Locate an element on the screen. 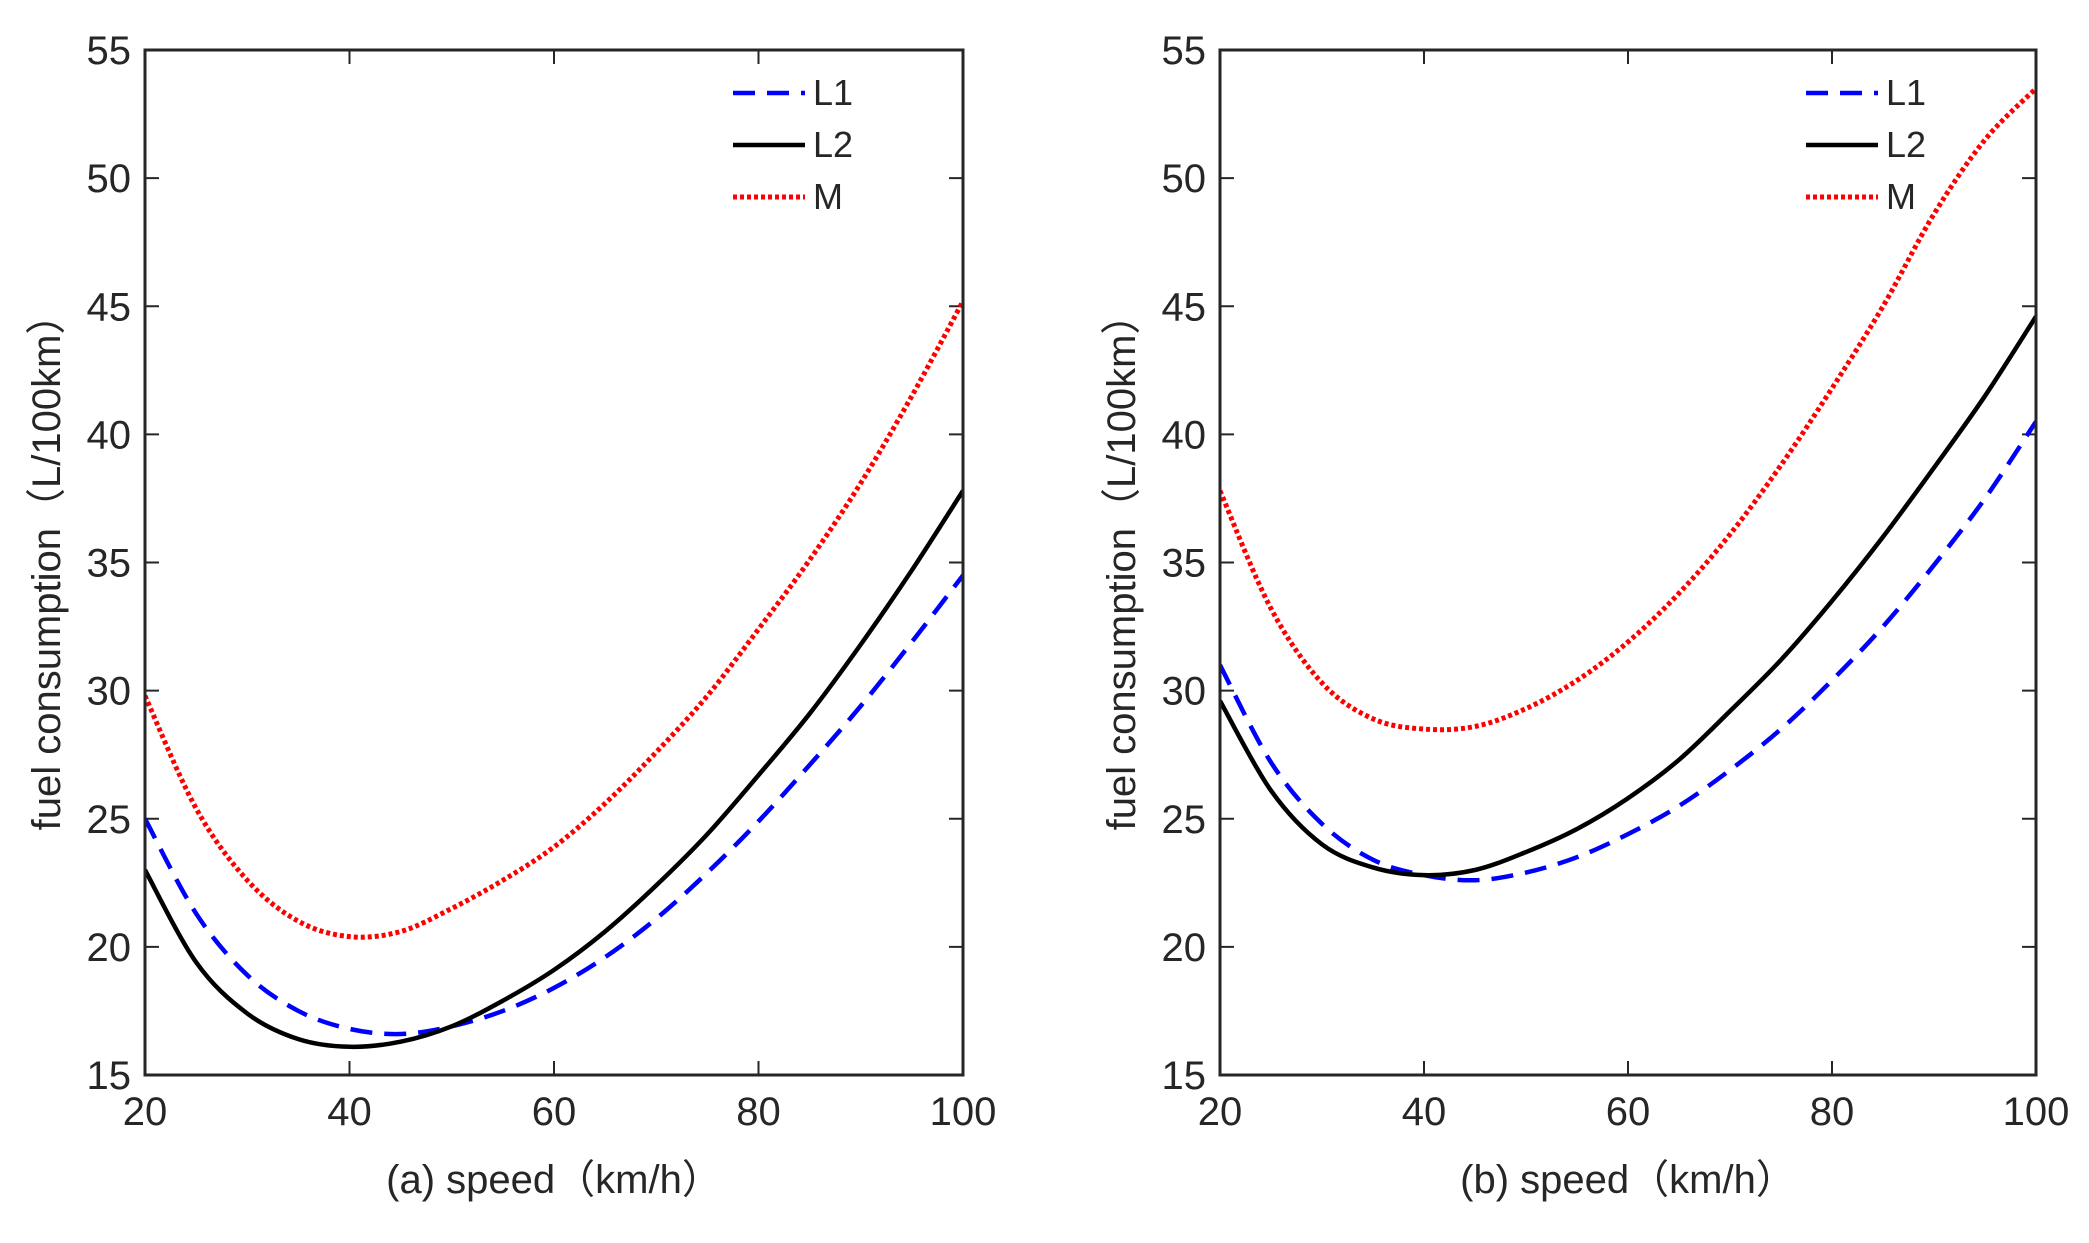 The image size is (2089, 1243). x-axis-label: (a) speed（km/h） is located at coordinates (554, 1180).